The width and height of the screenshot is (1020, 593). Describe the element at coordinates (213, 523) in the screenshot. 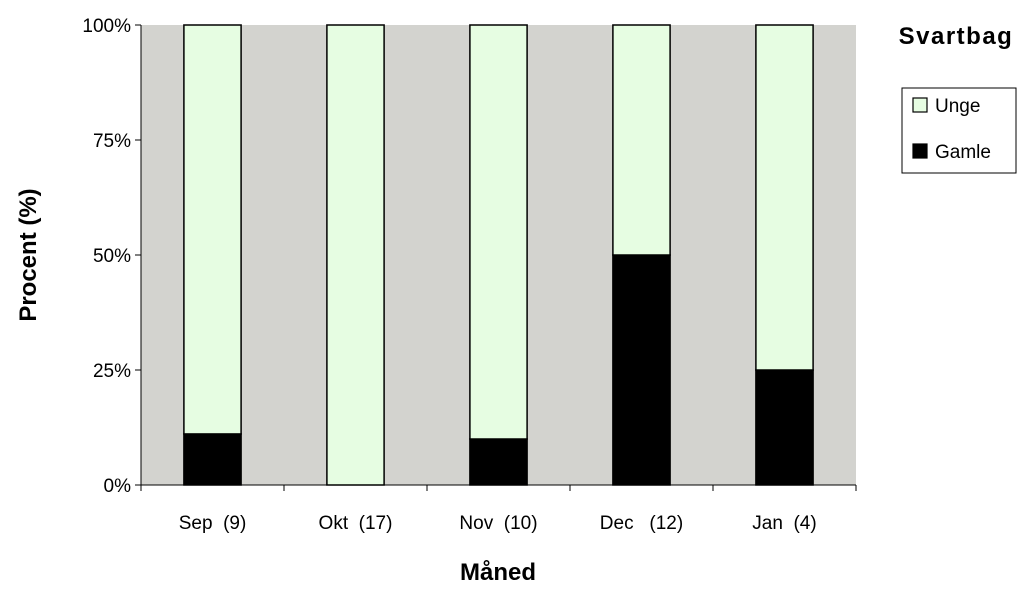

I see `x-tick-label: Sep (9)` at that location.